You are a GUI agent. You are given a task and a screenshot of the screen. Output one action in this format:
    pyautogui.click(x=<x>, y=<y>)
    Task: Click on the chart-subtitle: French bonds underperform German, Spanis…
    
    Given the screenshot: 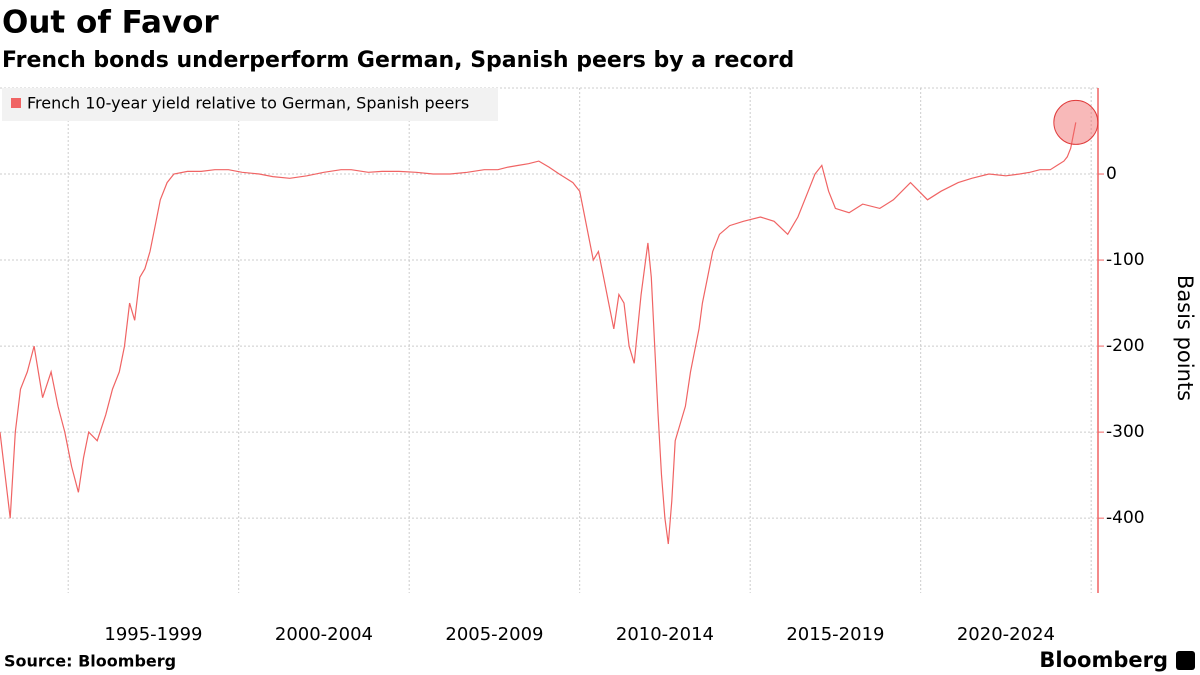 What is the action you would take?
    pyautogui.click(x=398, y=60)
    